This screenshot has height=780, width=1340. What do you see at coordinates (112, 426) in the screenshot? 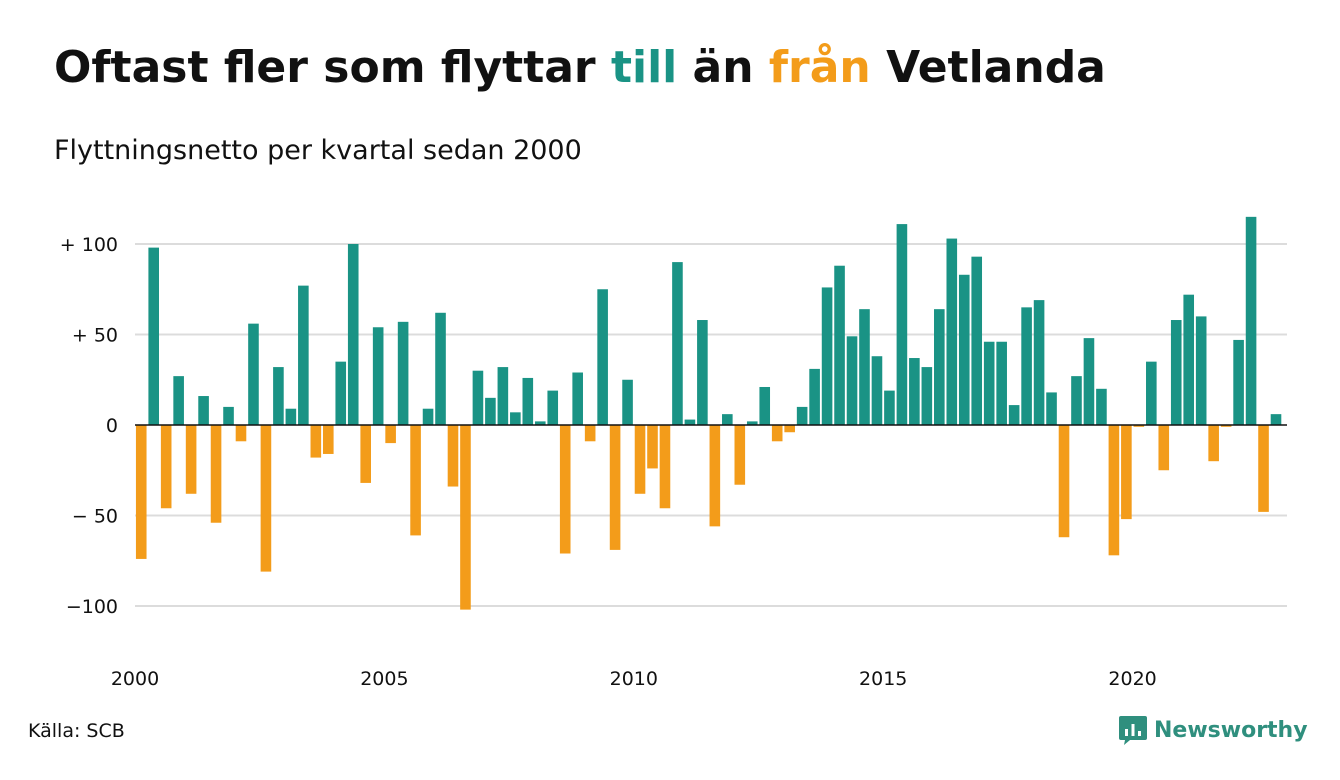
I see `y-tick-label: 0` at bounding box center [112, 426].